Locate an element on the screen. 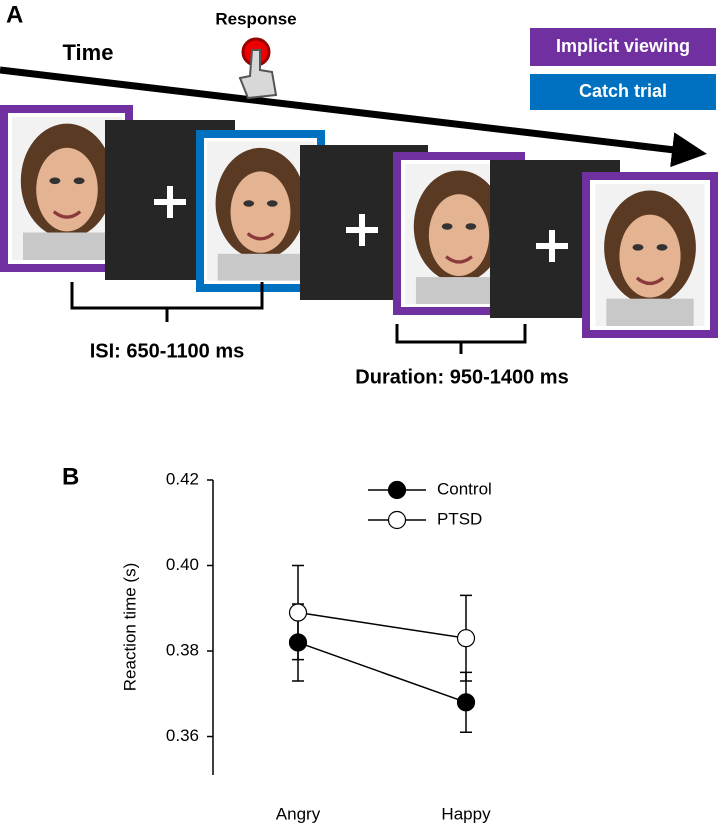 The height and width of the screenshot is (827, 718). time-arrow is located at coordinates (353, 117).